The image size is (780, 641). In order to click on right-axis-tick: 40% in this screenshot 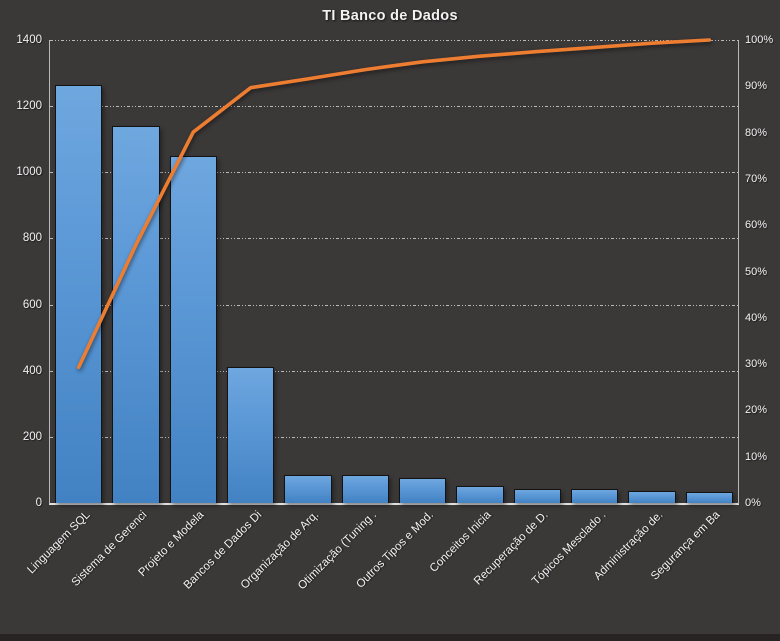, I will do `click(756, 317)`.